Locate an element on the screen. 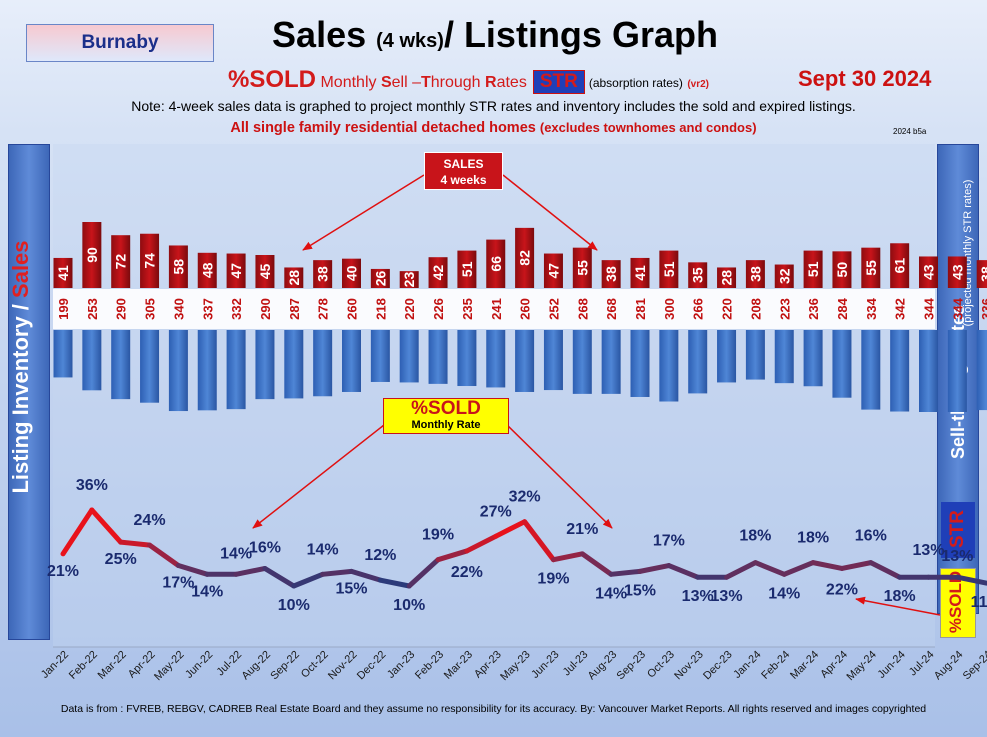  sold-value-label: 12% is located at coordinates (380, 555).